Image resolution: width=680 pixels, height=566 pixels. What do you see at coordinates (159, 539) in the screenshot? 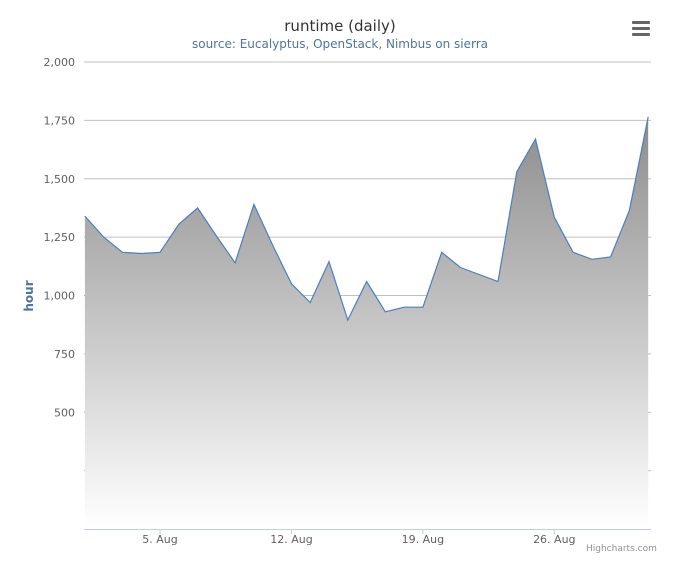
I see `x-tick-label: 5. Aug` at bounding box center [159, 539].